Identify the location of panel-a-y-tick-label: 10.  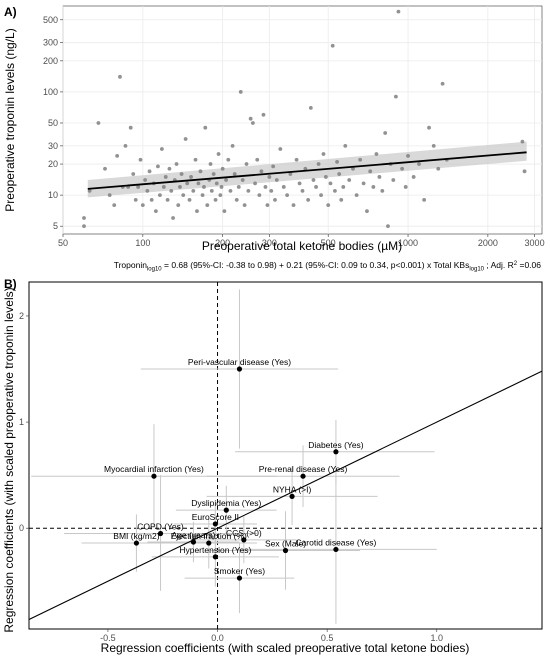
(53, 195).